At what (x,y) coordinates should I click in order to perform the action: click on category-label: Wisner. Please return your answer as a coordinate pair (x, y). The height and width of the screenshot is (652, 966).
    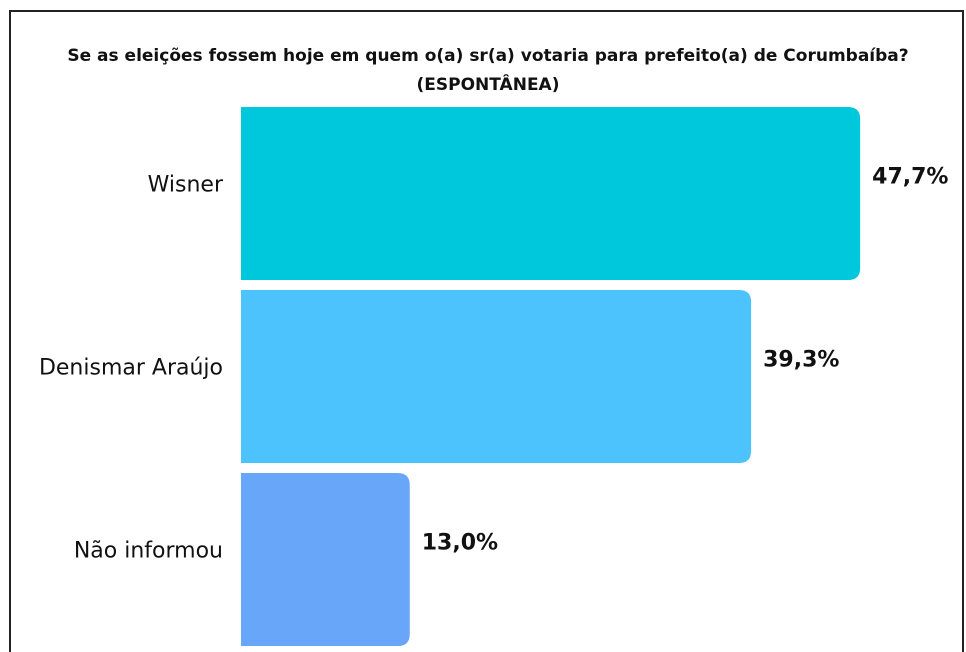
    Looking at the image, I should click on (186, 185).